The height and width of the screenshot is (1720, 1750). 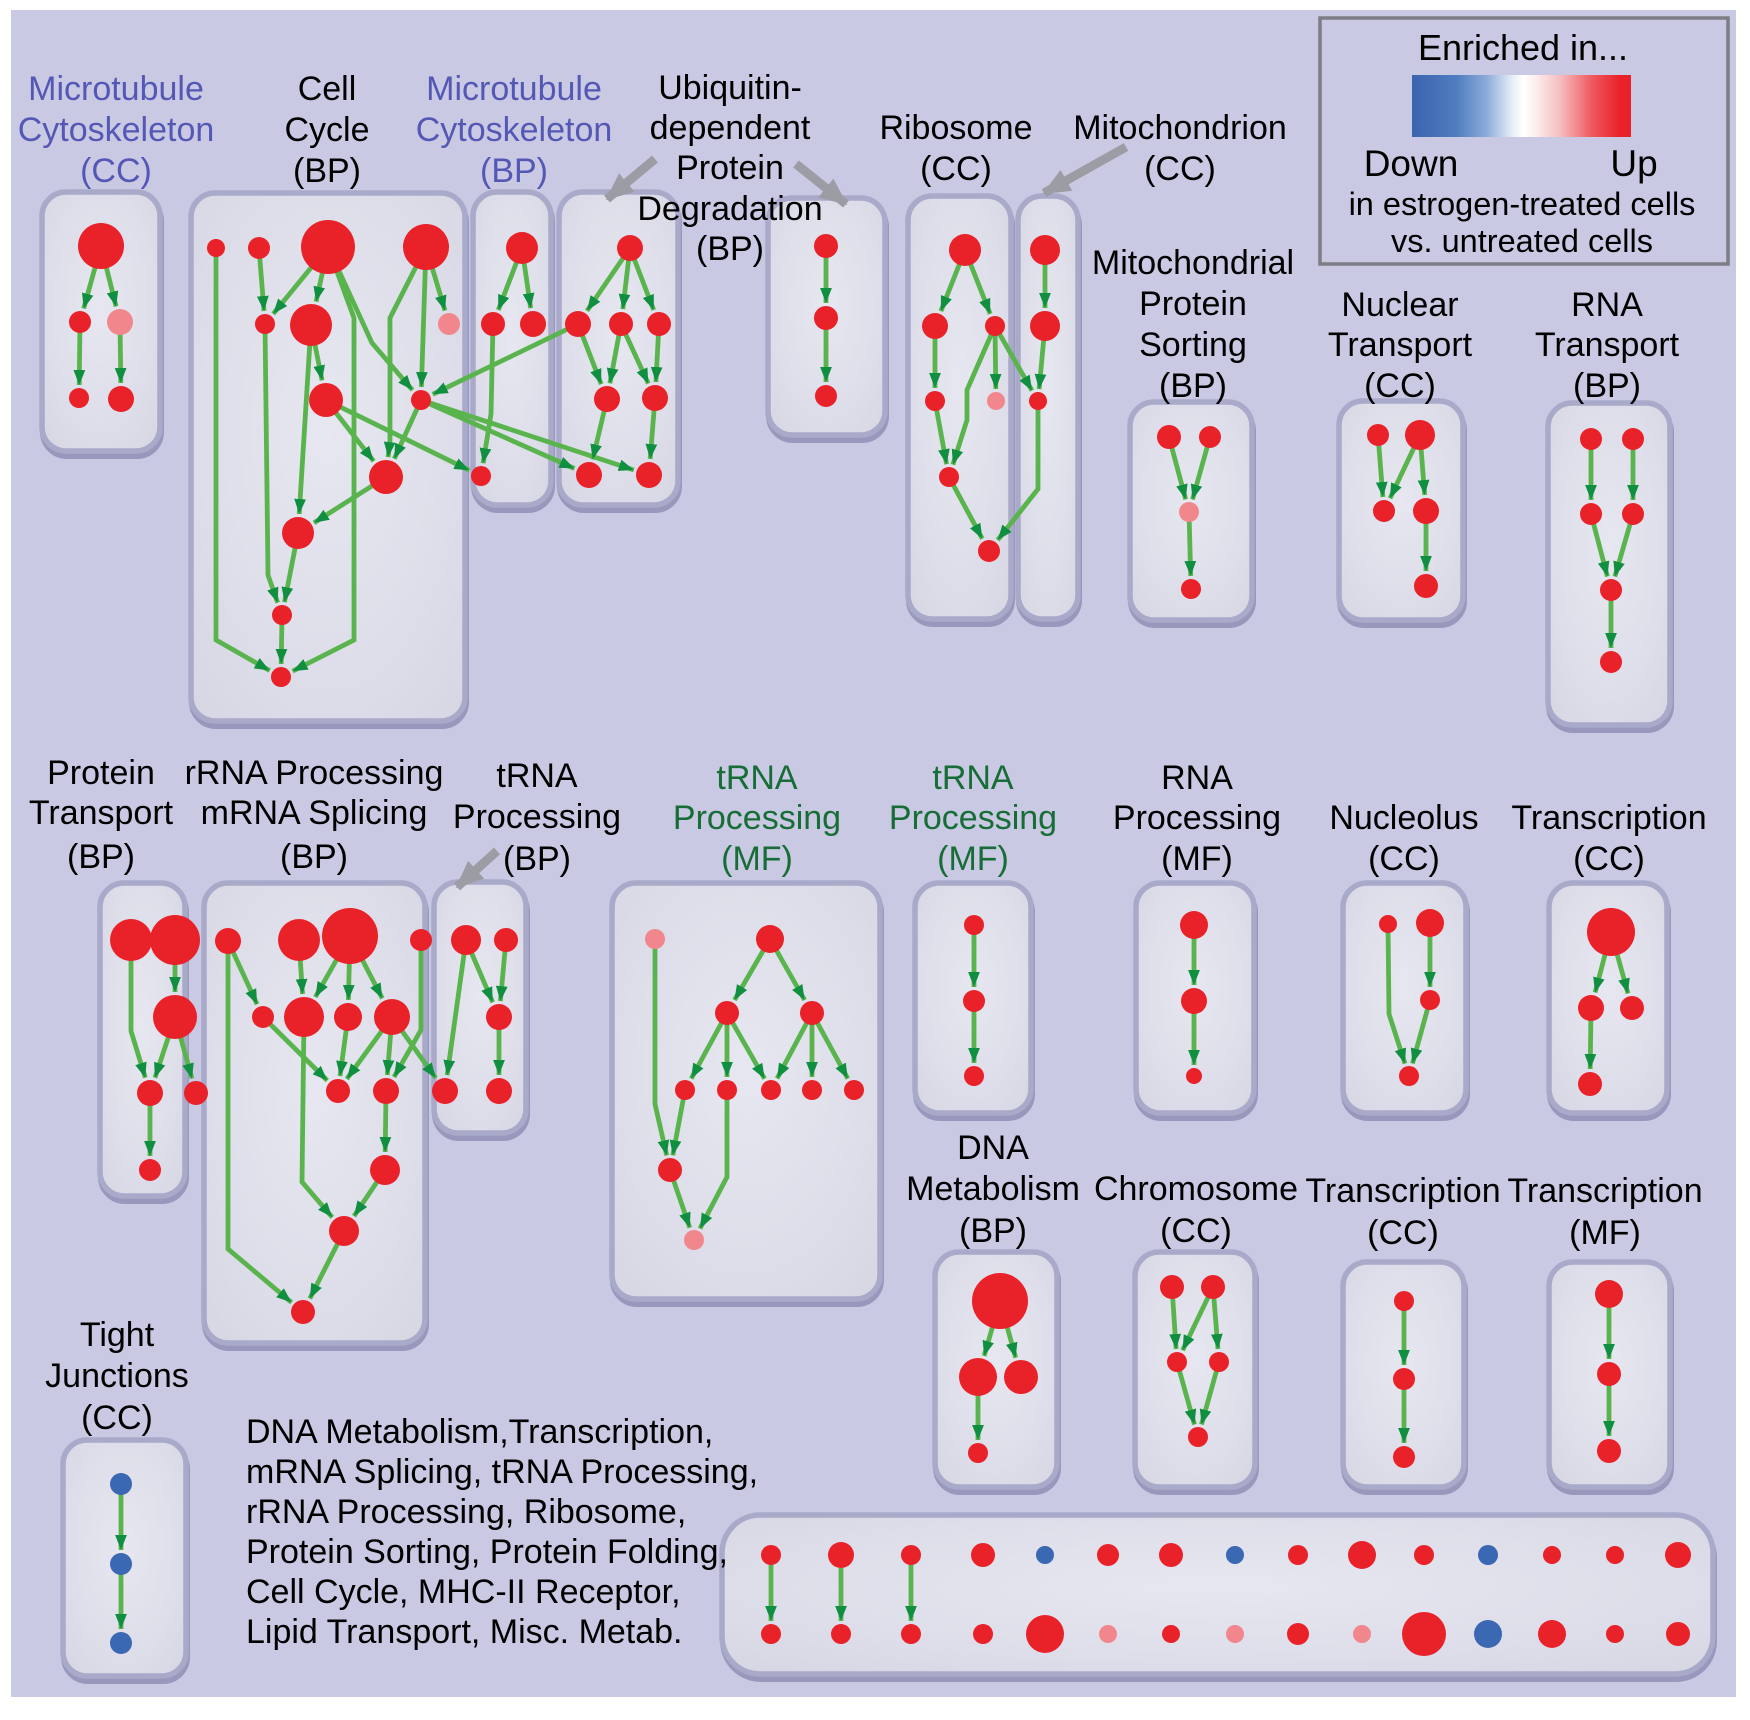 I want to click on svg-text: Cycle, so click(x=326, y=130).